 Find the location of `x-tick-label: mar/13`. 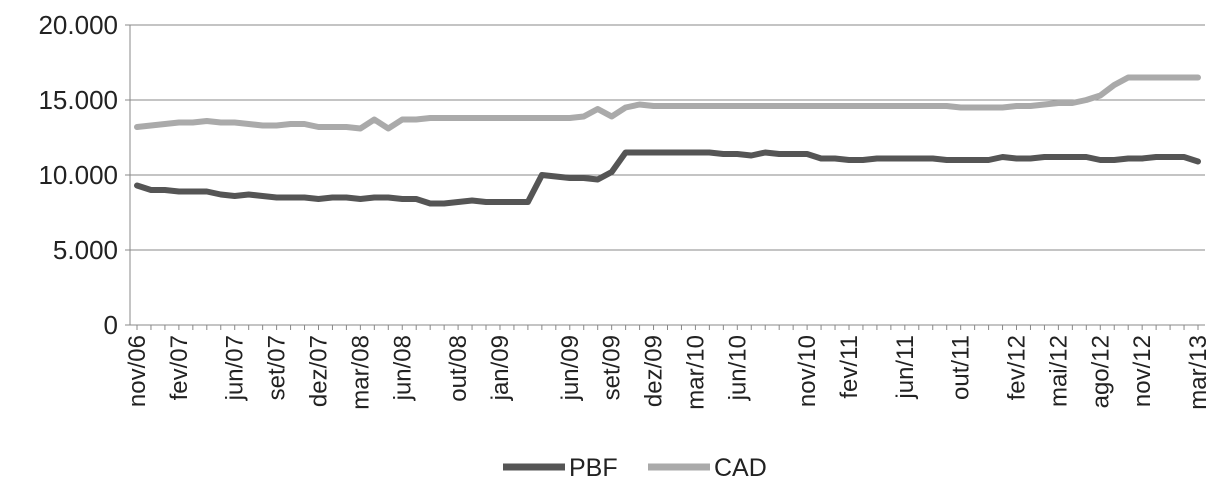

x-tick-label: mar/13 is located at coordinates (1198, 372).